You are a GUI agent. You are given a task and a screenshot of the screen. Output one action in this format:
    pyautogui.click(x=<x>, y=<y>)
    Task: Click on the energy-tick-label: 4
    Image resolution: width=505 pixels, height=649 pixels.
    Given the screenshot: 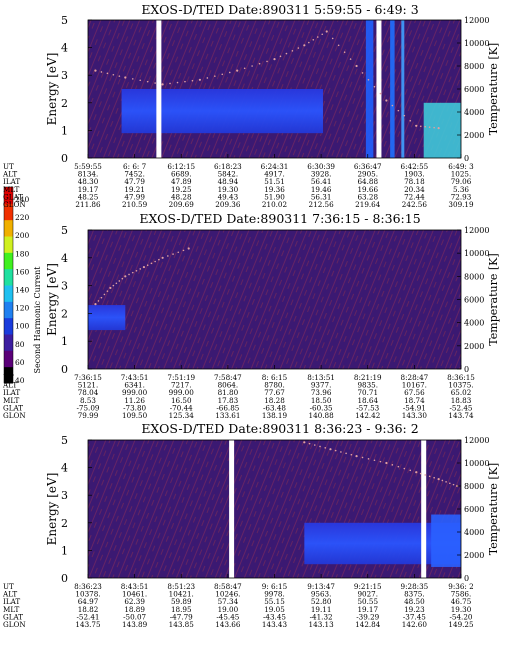 What is the action you would take?
    pyautogui.click(x=64, y=258)
    